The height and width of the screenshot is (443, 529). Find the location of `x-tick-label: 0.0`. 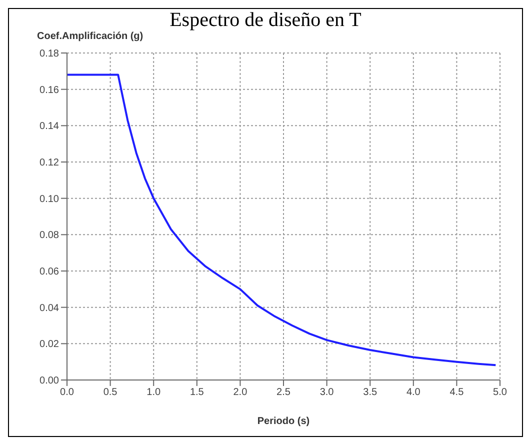

x-tick-label: 0.0 is located at coordinates (67, 392).